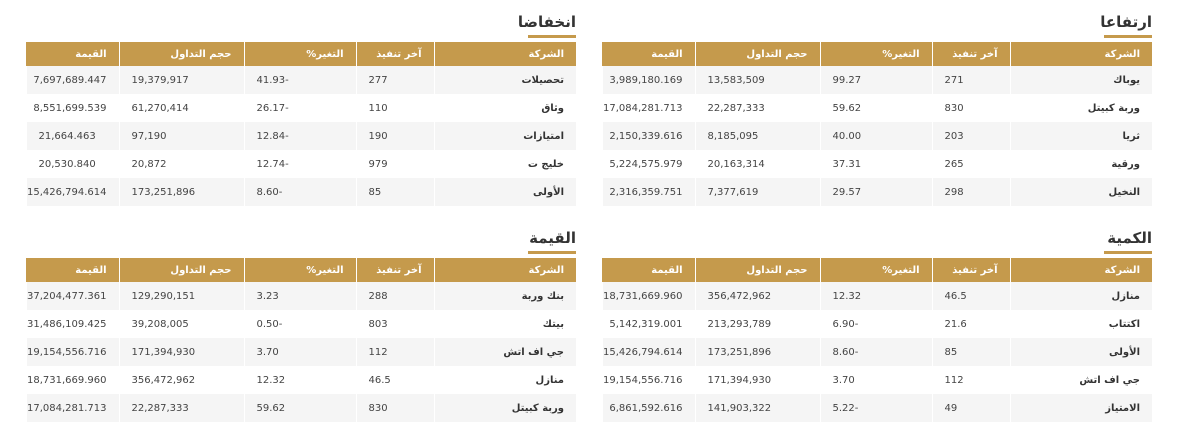 This screenshot has height=448, width=1182. What do you see at coordinates (394, 408) in the screenshot?
I see `last-cell: 830` at bounding box center [394, 408].